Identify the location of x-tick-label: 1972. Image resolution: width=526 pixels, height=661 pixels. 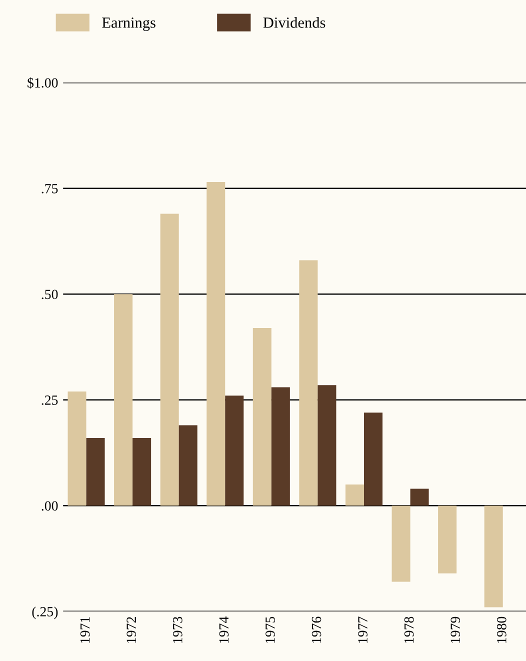
(131, 630).